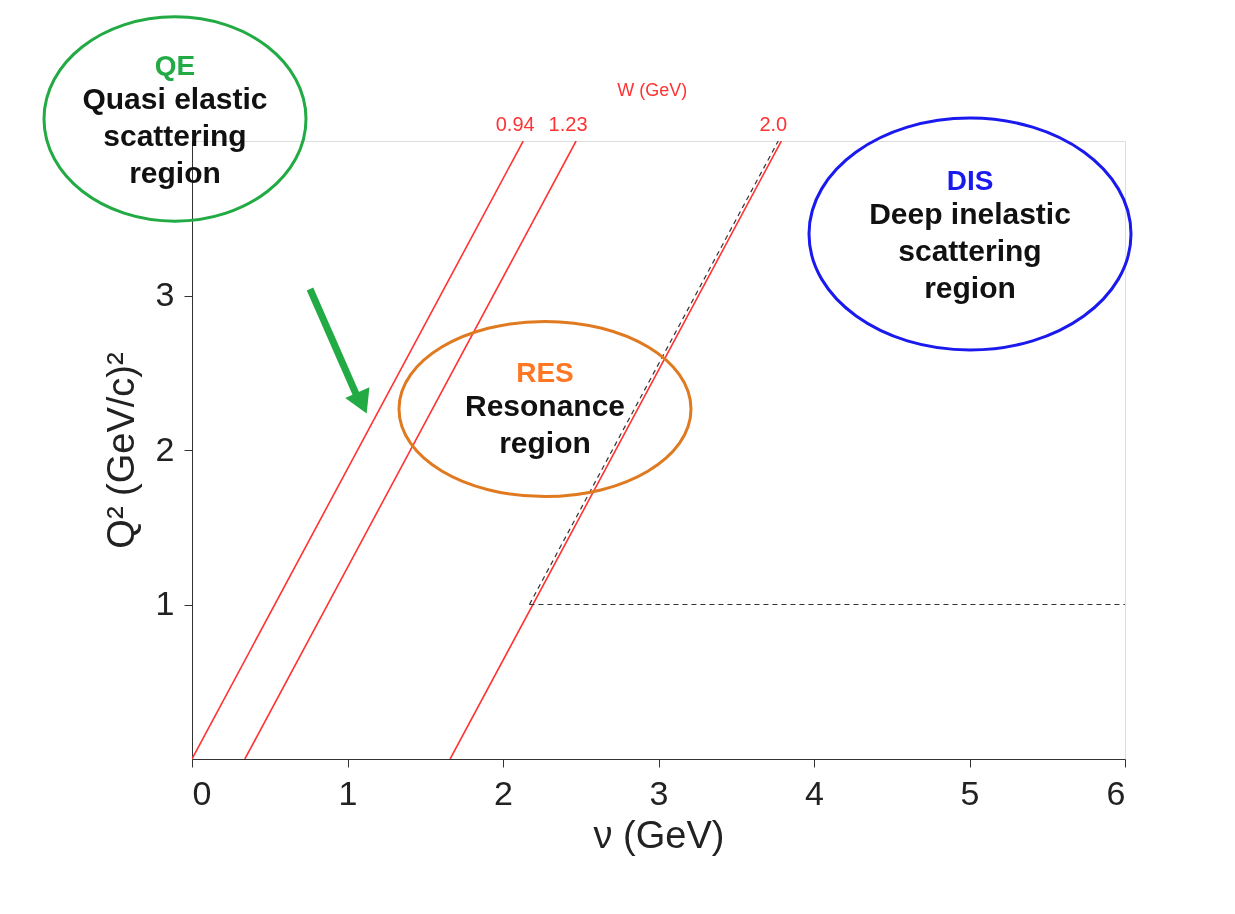 This screenshot has width=1235, height=914. What do you see at coordinates (659, 792) in the screenshot?
I see `x-tick-label: 3` at bounding box center [659, 792].